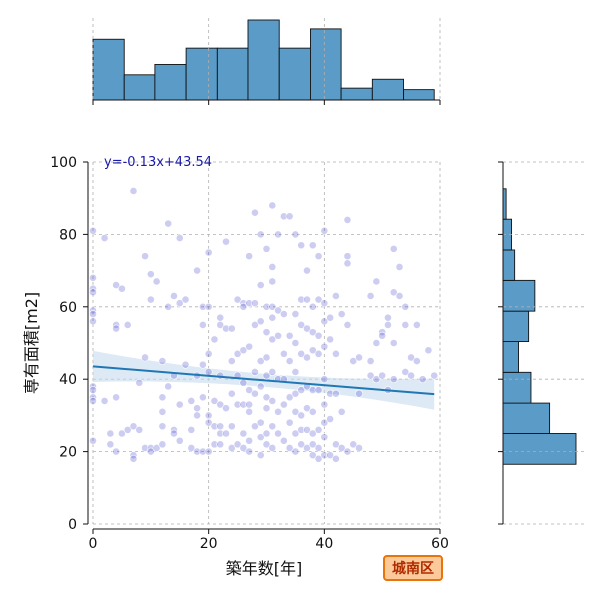 The height and width of the screenshot is (604, 600). What do you see at coordinates (93, 544) in the screenshot?
I see `x-tick-label: 0` at bounding box center [93, 544].